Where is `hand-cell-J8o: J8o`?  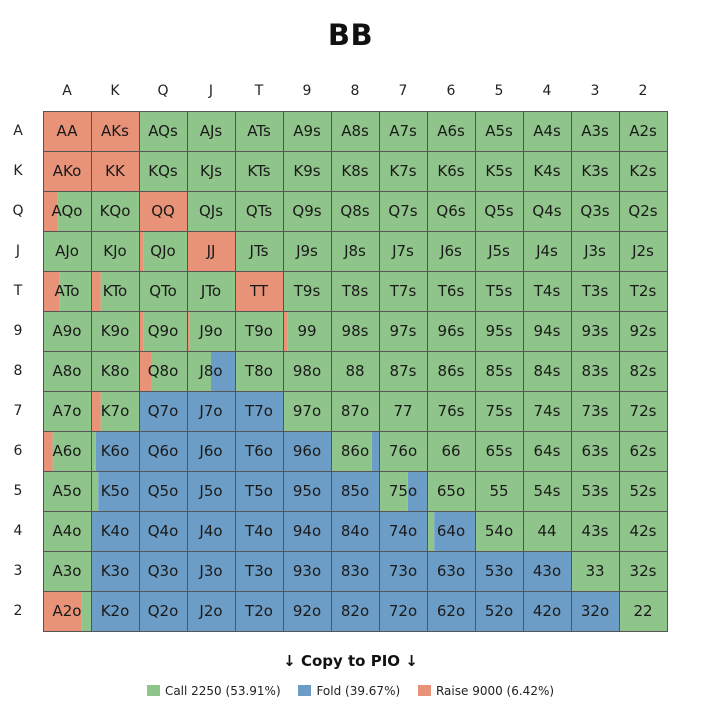
hand-cell-J8o: J8o is located at coordinates (211, 371).